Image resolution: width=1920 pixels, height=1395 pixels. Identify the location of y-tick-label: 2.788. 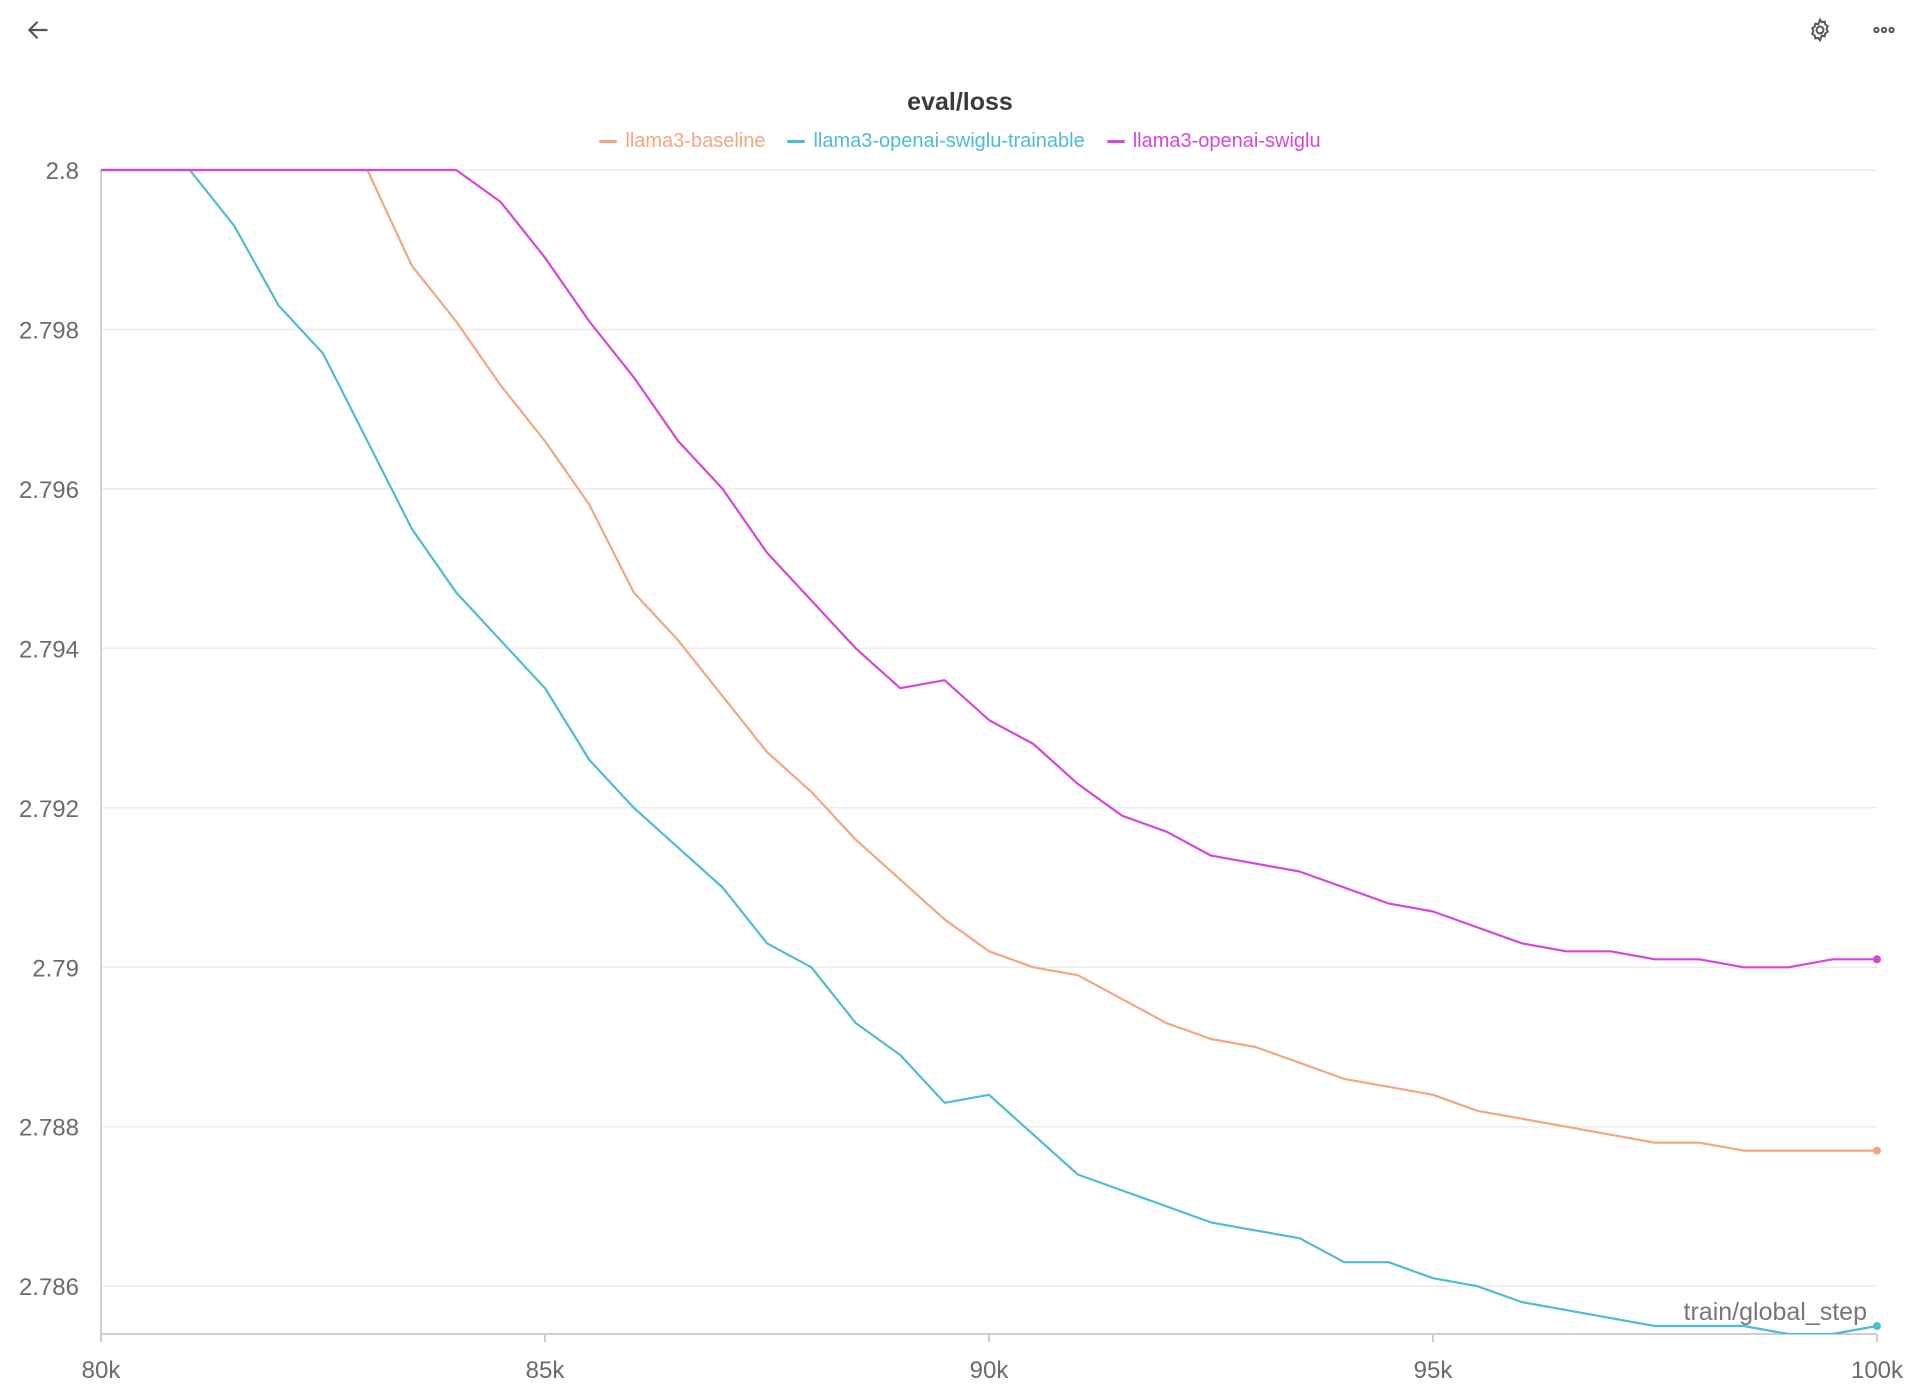
(49, 1128).